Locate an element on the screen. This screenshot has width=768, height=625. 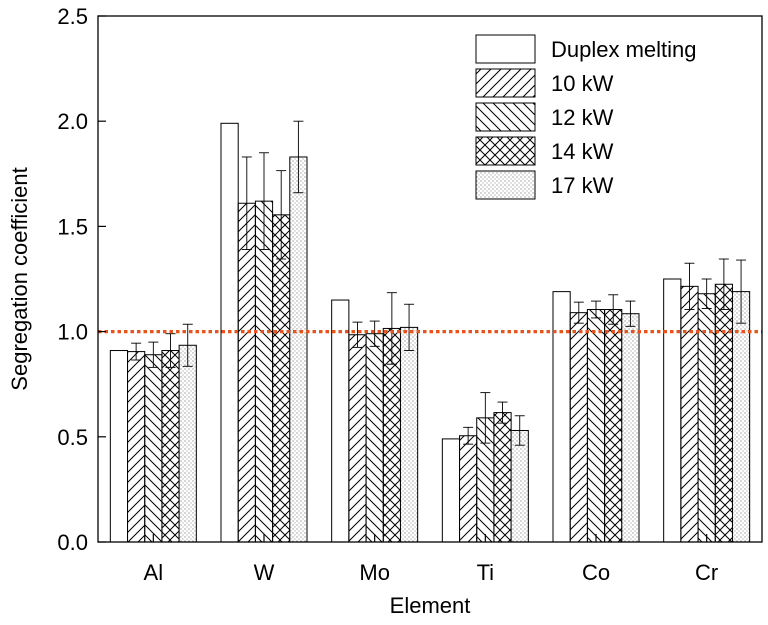
legend-item-5: 17 kW is located at coordinates (544, 185).